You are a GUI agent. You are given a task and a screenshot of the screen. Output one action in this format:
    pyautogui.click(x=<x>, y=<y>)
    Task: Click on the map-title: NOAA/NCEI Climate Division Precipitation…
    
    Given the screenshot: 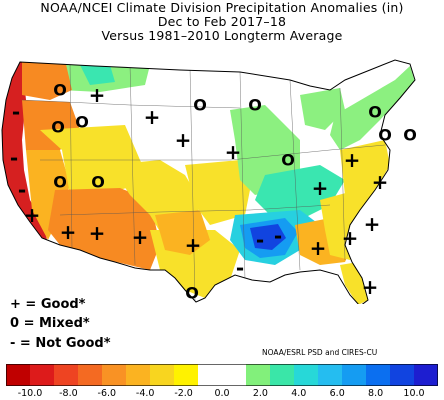 What is the action you would take?
    pyautogui.click(x=222, y=7)
    